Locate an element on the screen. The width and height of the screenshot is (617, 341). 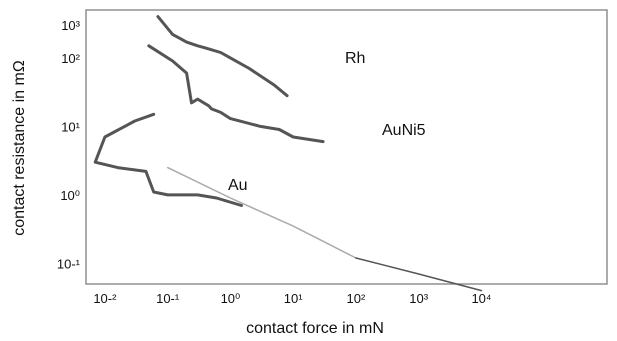
x-tick-label: 10³ is located at coordinates (418, 298).